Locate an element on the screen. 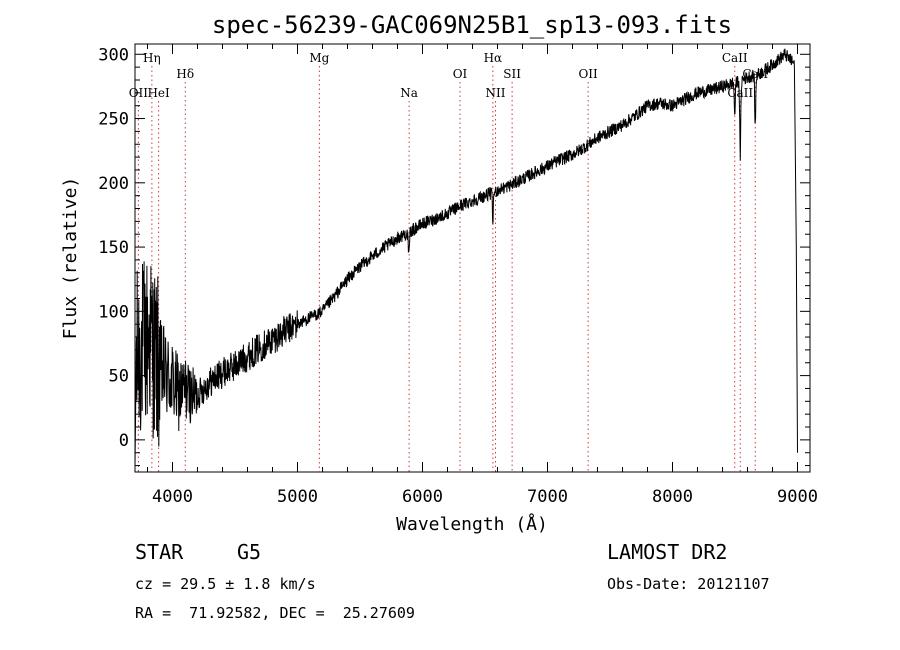 The image size is (900, 650). x-tick-label: 9000 is located at coordinates (797, 497).